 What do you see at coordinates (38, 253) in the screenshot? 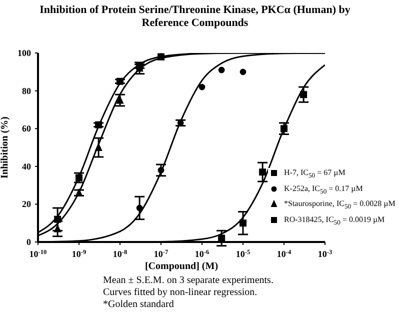
I see `x-tick-label: 10$^{-10}$` at bounding box center [38, 253].